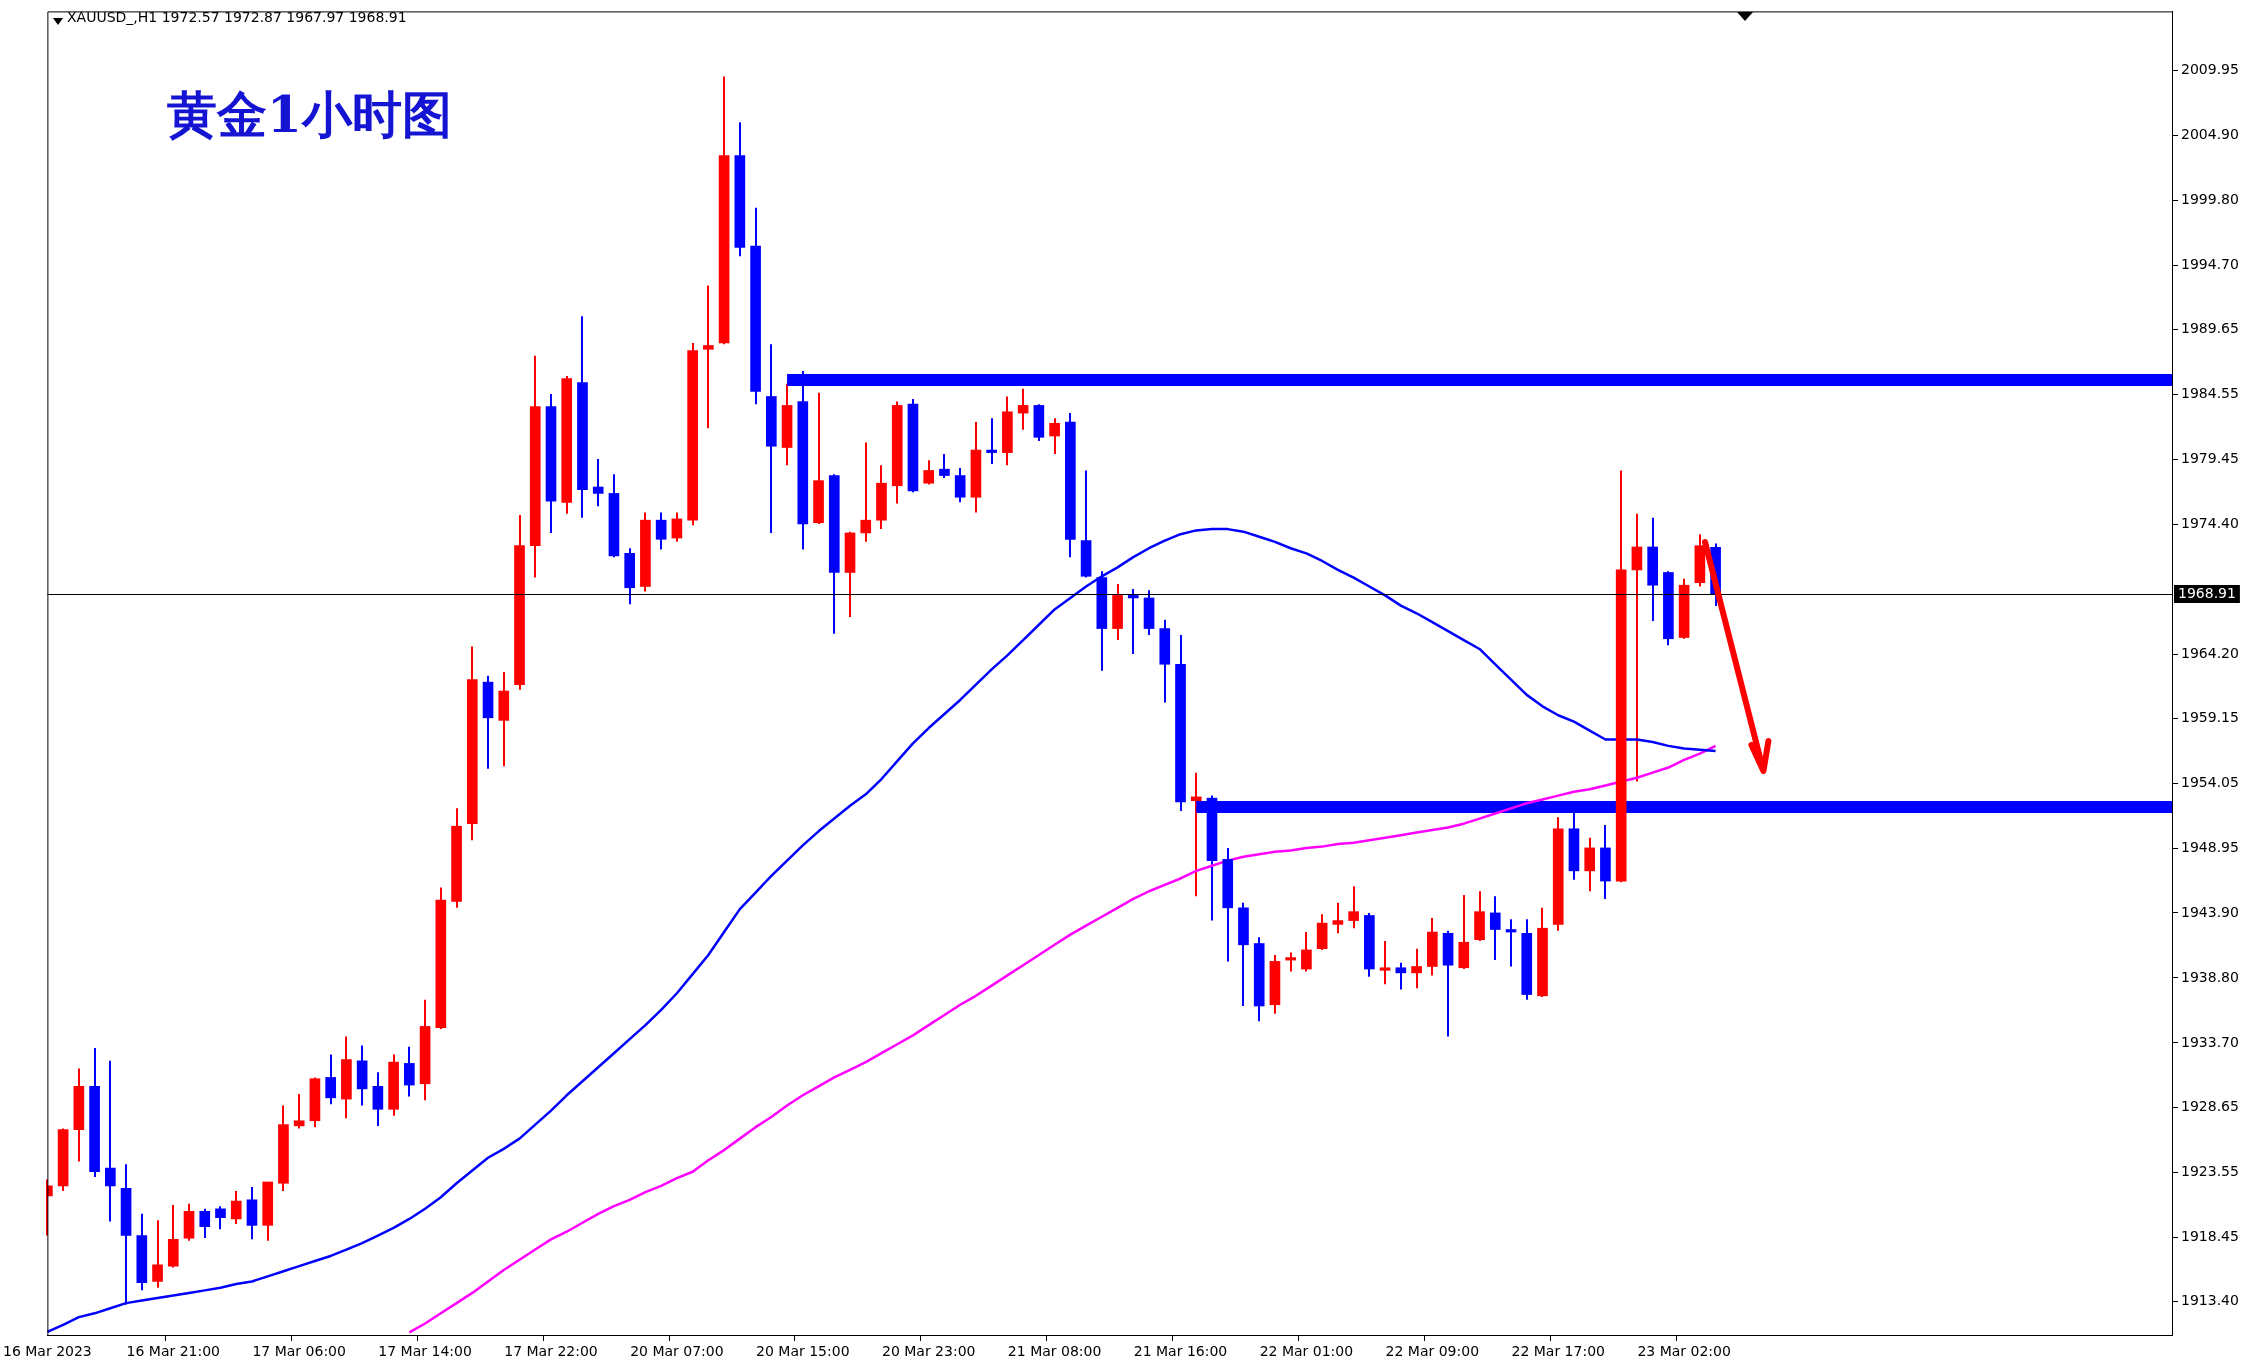 This screenshot has height=1367, width=2245. What do you see at coordinates (2210, 1236) in the screenshot?
I see `y-tick-label: 1918.45` at bounding box center [2210, 1236].